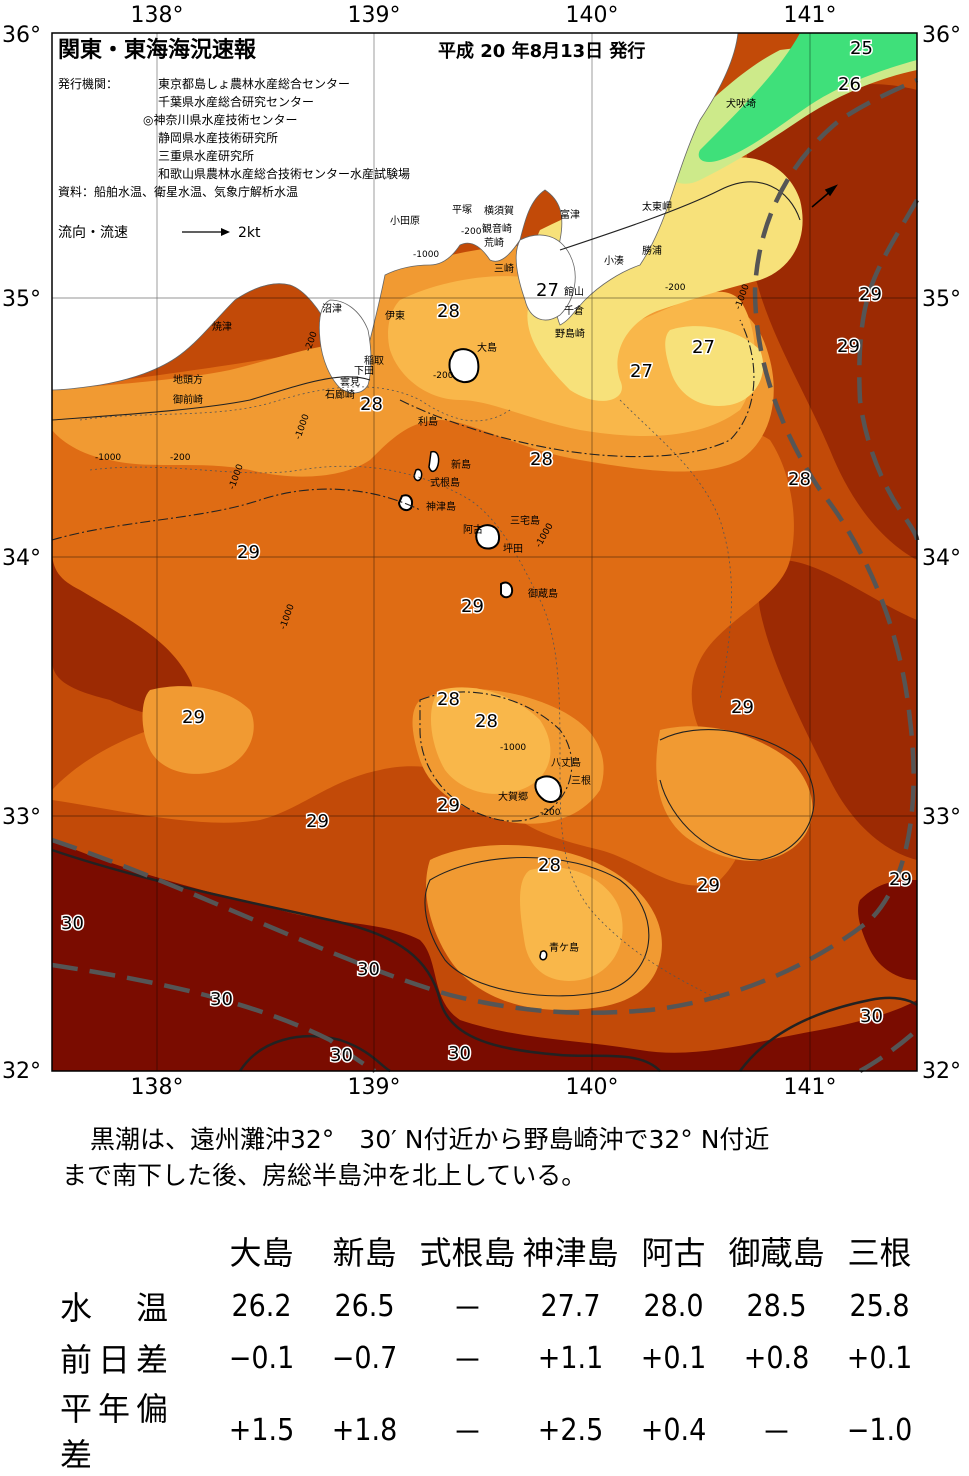  Describe the element at coordinates (861, 48) in the screenshot. I see `isotherm-label: 25` at that location.